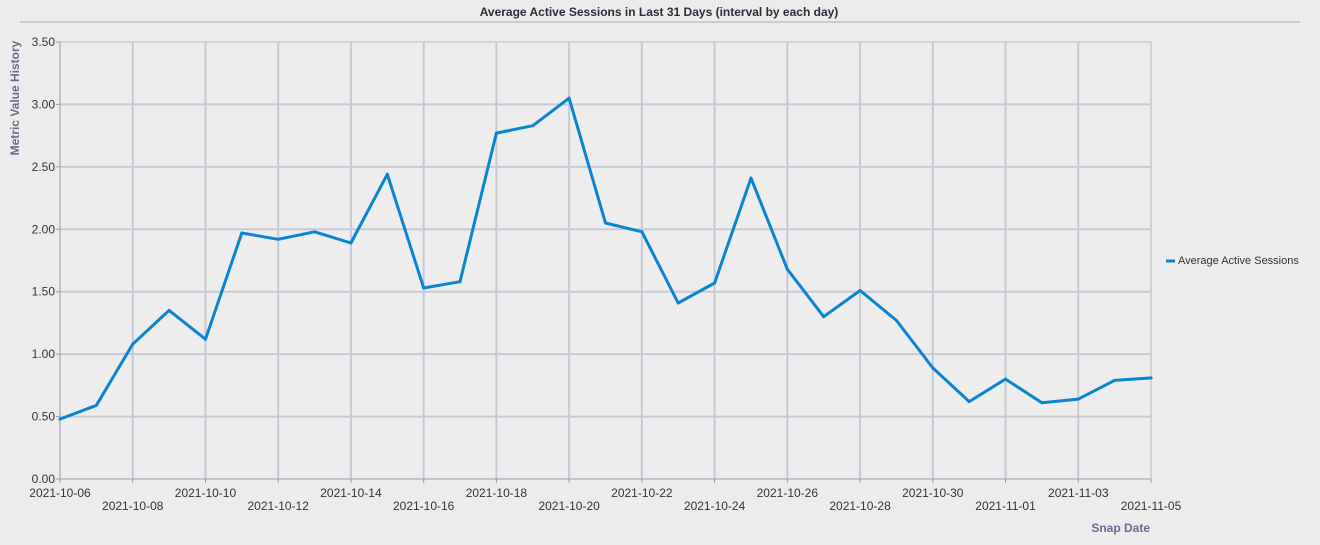 The width and height of the screenshot is (1320, 545). I want to click on x-tick-label: 2021-10-14, so click(351, 493).